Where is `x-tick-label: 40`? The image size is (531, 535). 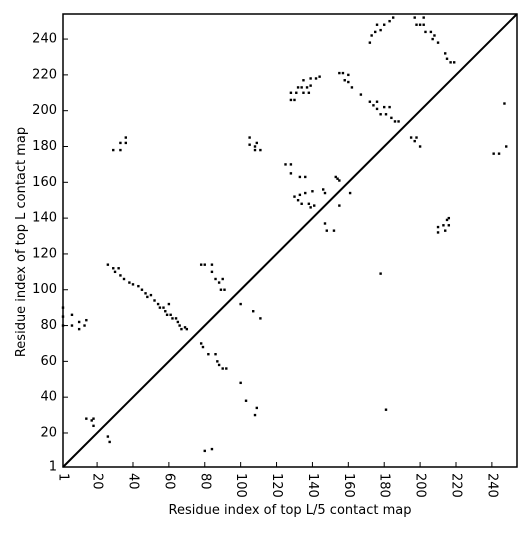
x-tick-label: 40 is located at coordinates (132, 481).